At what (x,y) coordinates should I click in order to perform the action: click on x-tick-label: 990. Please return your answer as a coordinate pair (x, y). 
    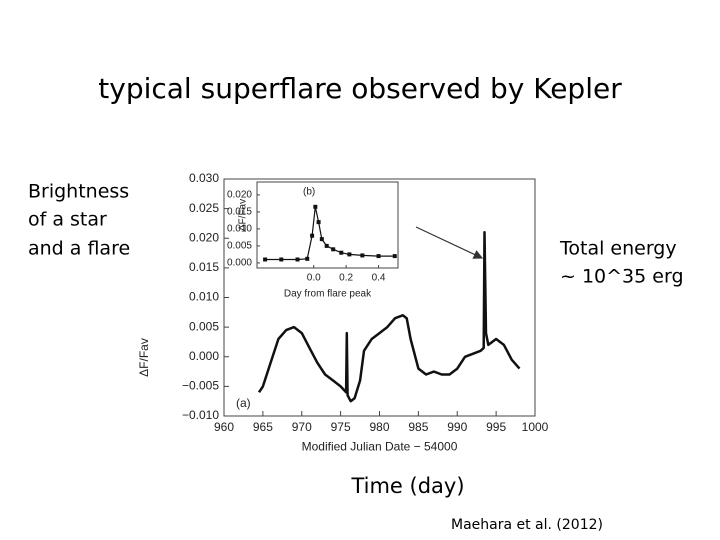
    Looking at the image, I should click on (457, 427).